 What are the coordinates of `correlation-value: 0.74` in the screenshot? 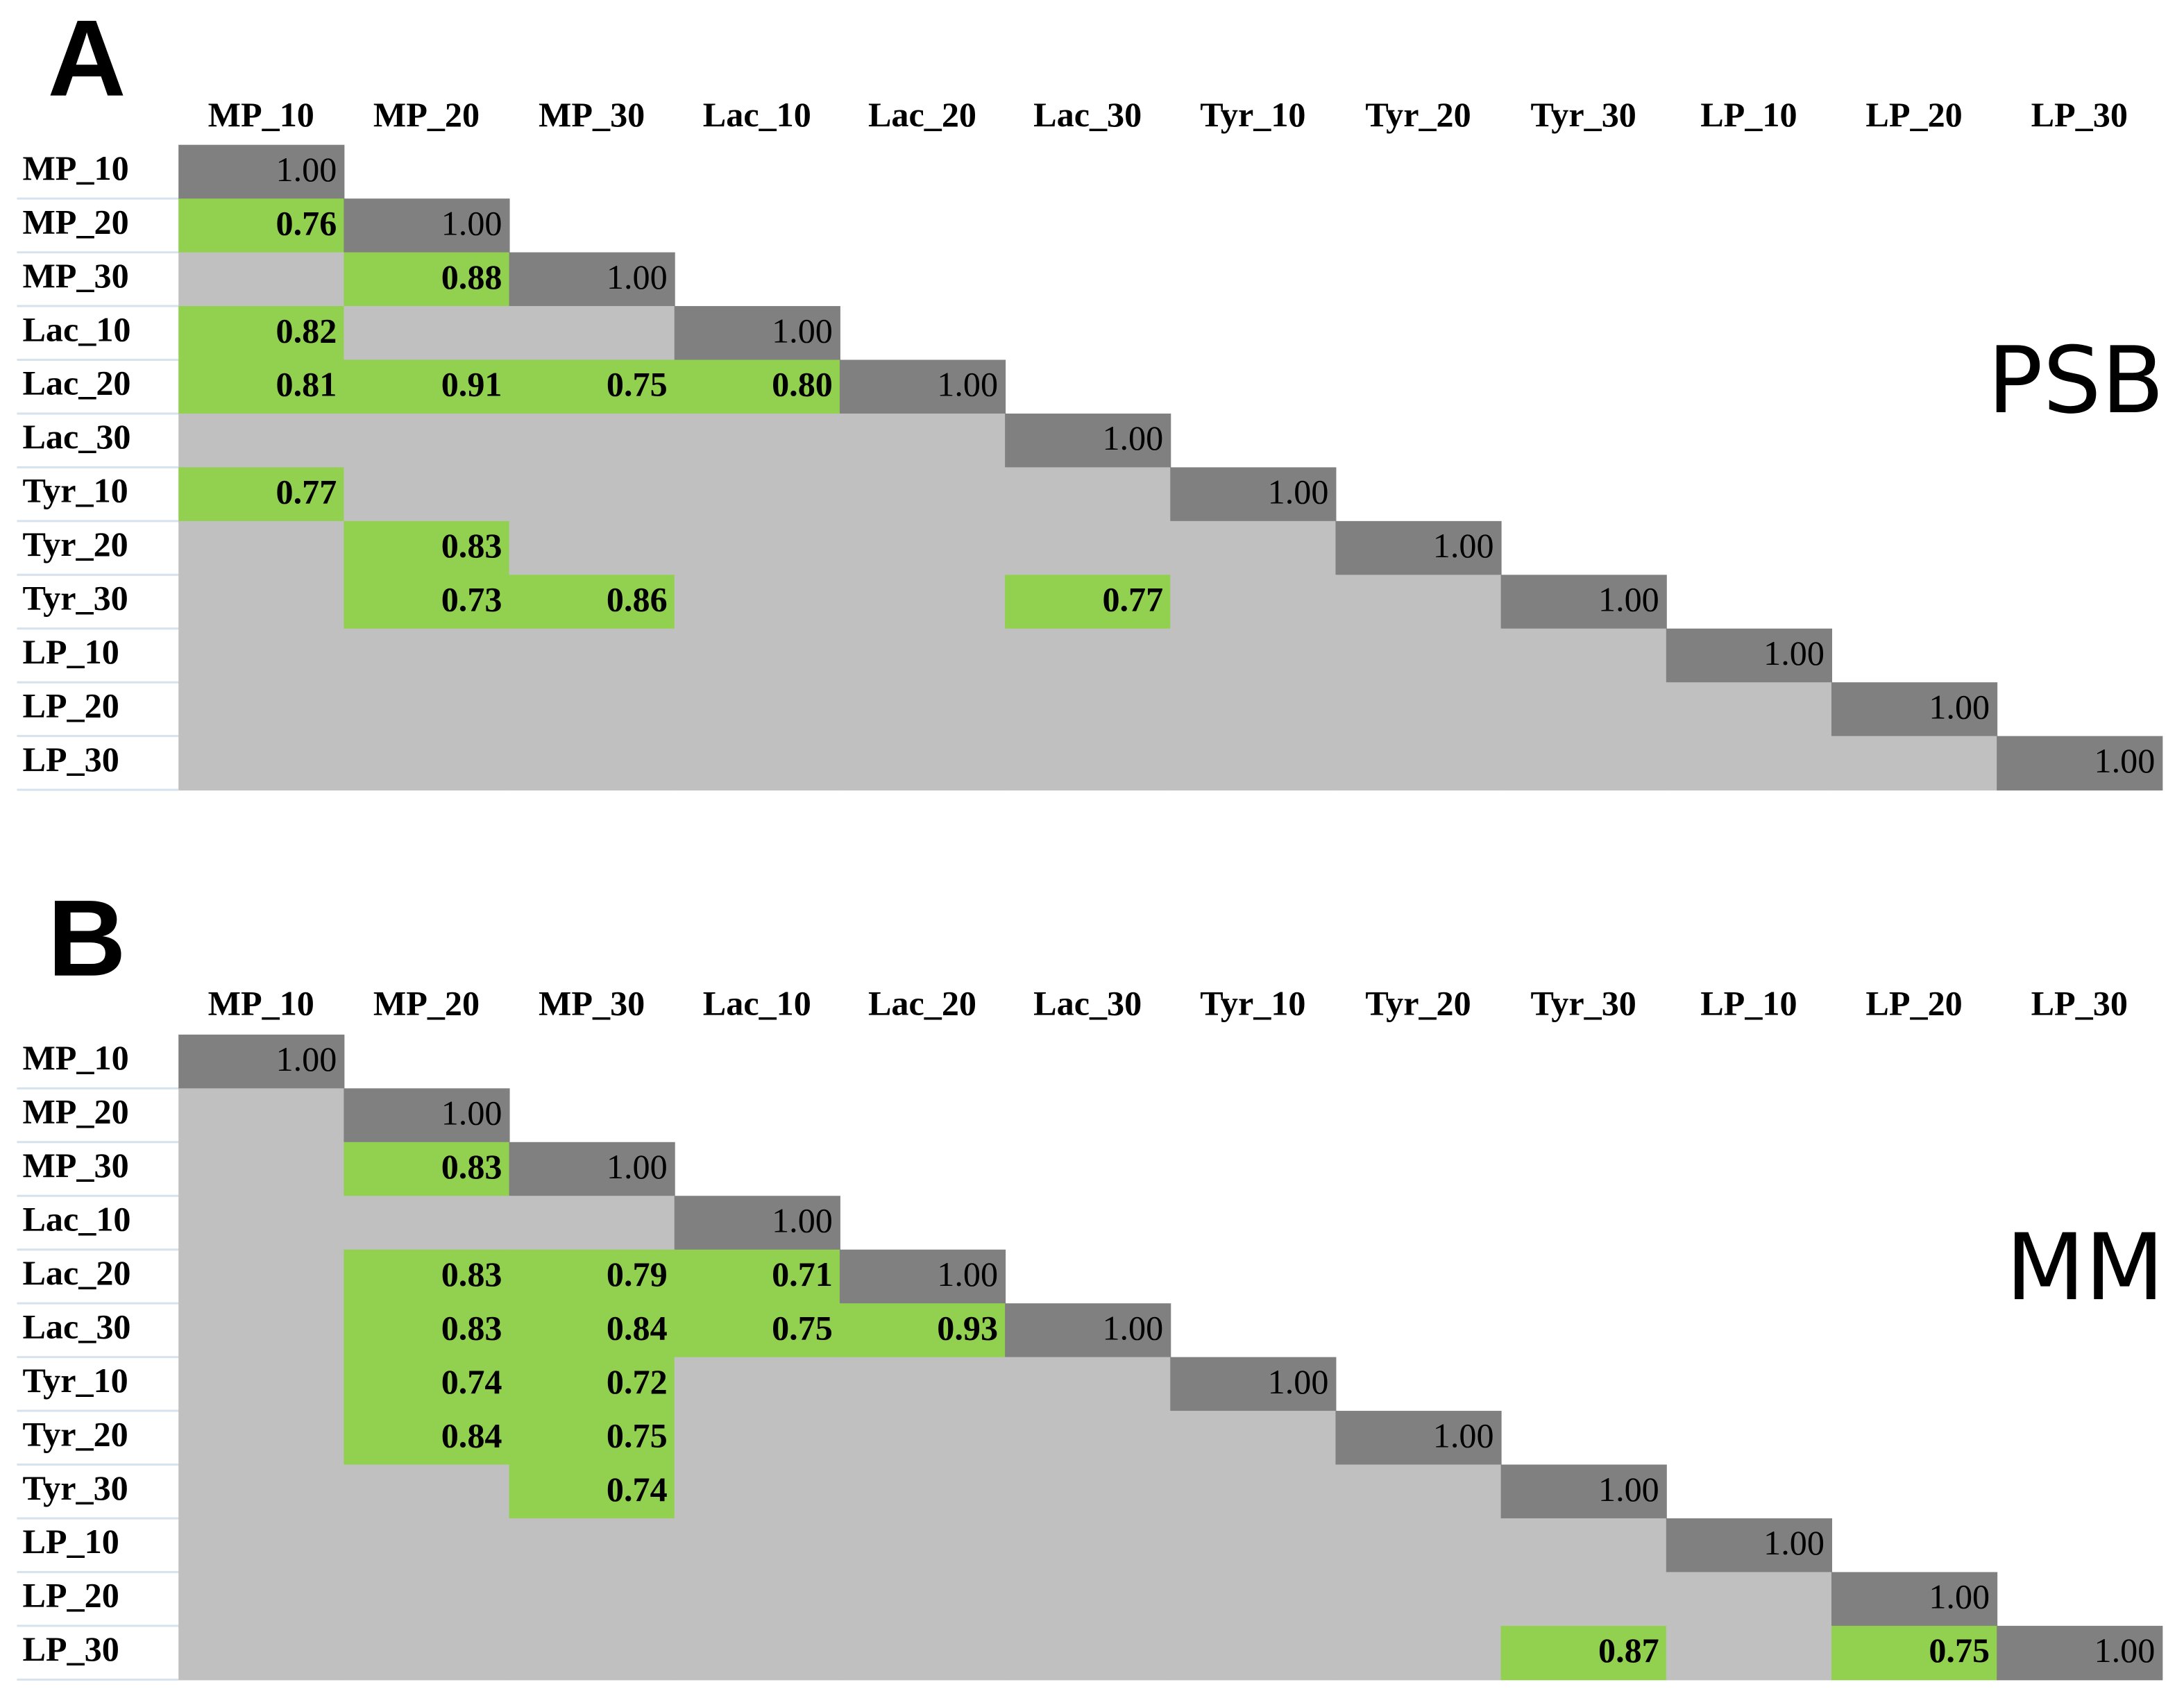 It's located at (637, 1489).